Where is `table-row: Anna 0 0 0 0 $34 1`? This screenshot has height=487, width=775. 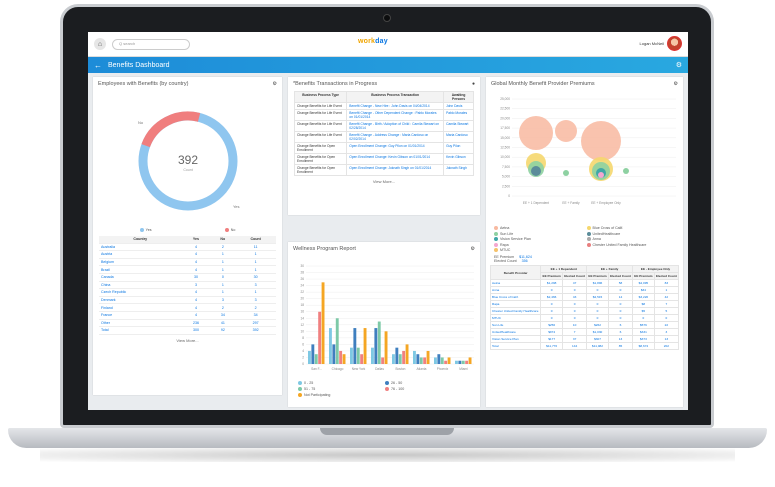
table-row: Anna 0 0 0 0 $34 1 is located at coordinates (584, 290).